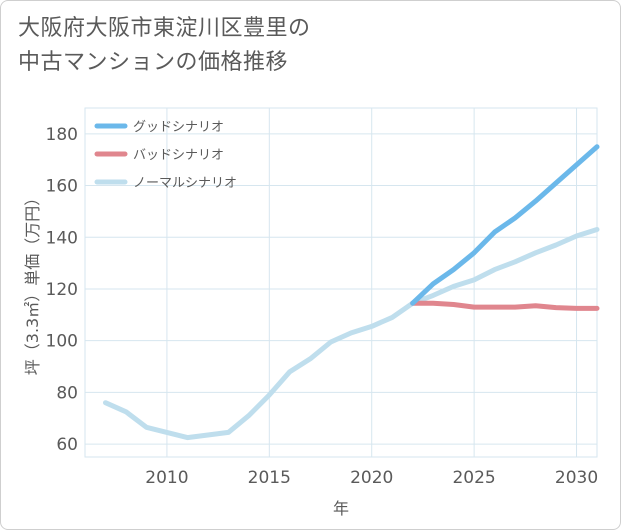 The width and height of the screenshot is (621, 530). Describe the element at coordinates (62, 238) in the screenshot. I see `y-tick-label: 140` at that location.